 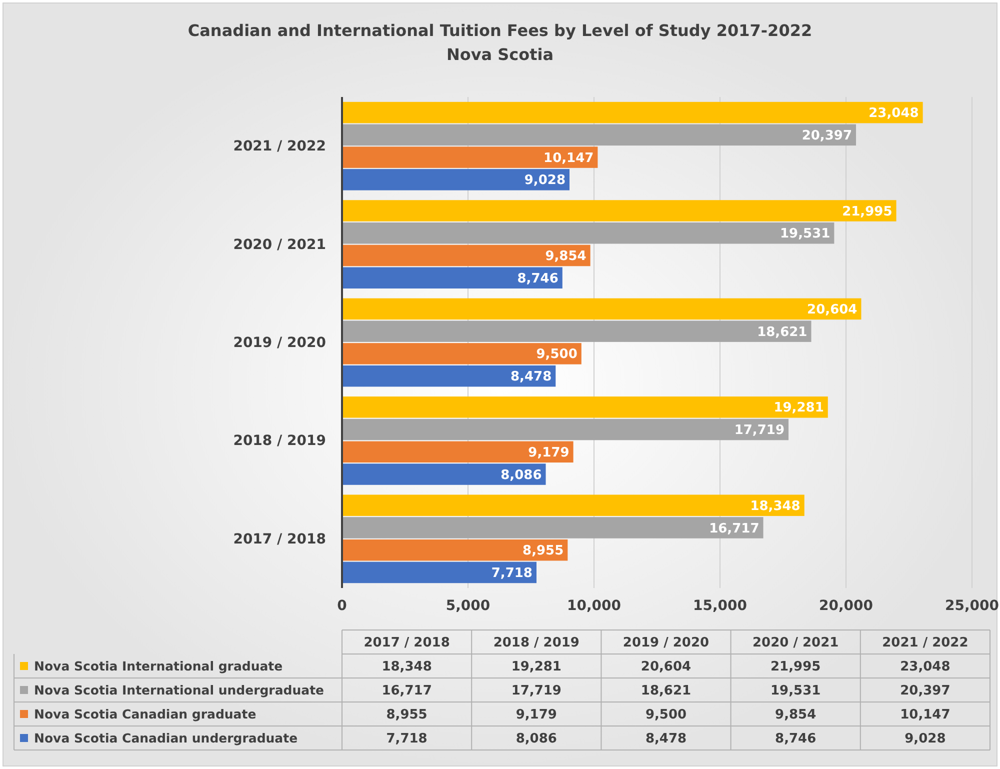 What do you see at coordinates (827, 136) in the screenshot?
I see `data-label: 20,397` at bounding box center [827, 136].